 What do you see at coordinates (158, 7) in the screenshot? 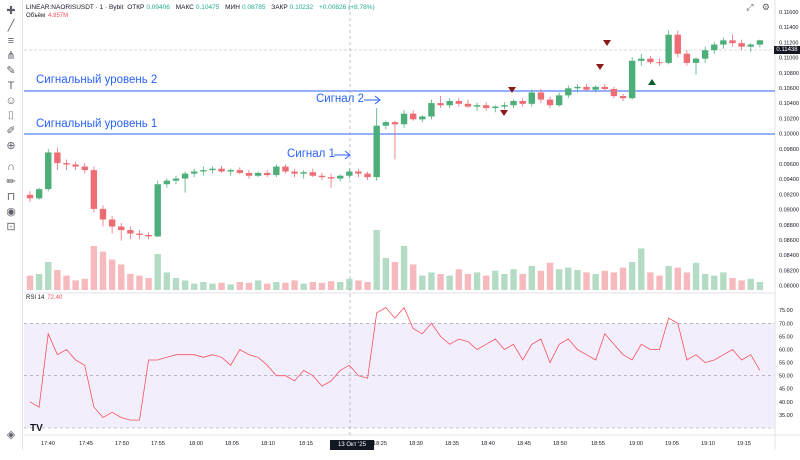
I see `open-value: 0.09406` at bounding box center [158, 7].